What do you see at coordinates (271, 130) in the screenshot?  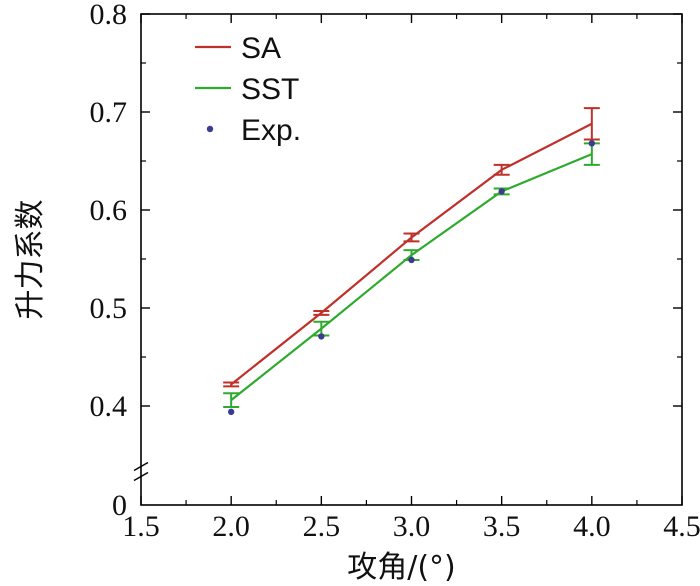 I see `legend-label-exp: Exp.` at bounding box center [271, 130].